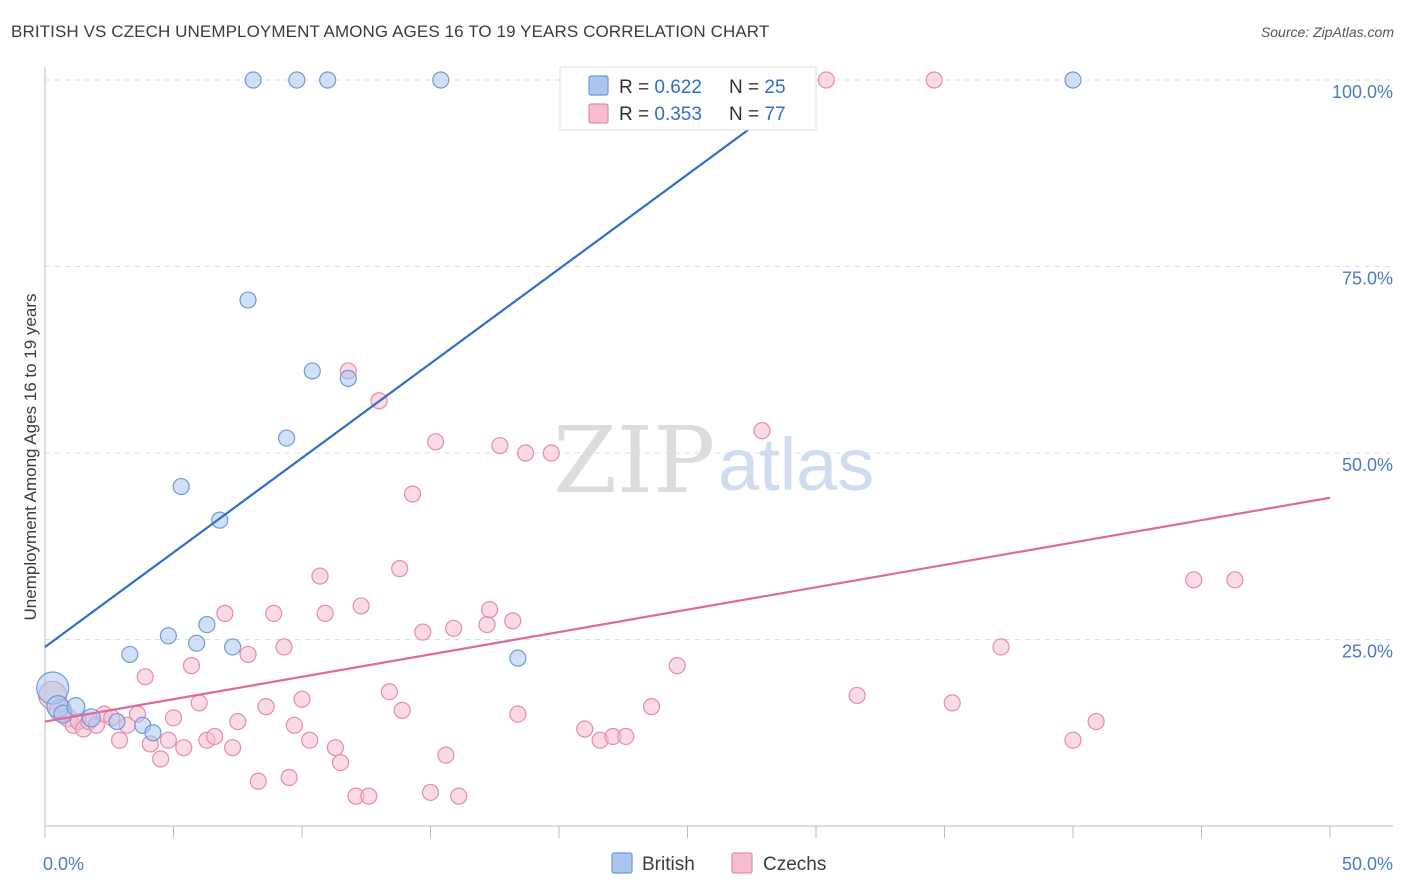  Describe the element at coordinates (63, 864) in the screenshot. I see `x-tick-label-min: 0.0%` at that location.